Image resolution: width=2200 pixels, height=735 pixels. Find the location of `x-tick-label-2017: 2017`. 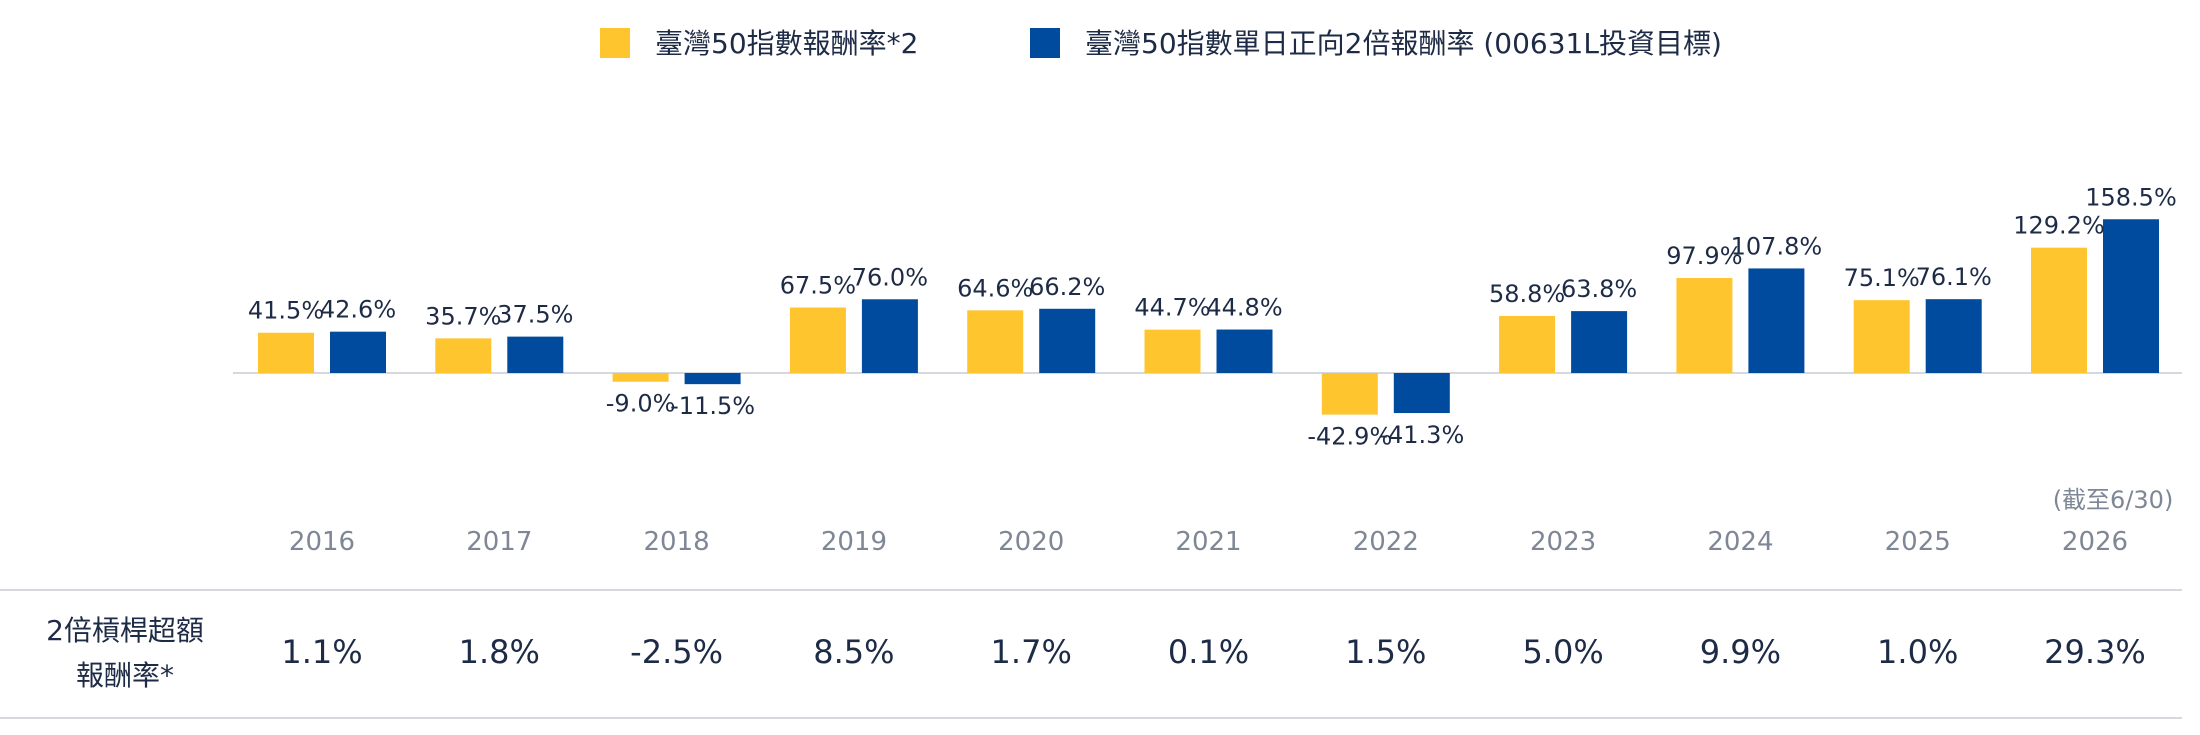

x-tick-label-2017: 2017 is located at coordinates (499, 542).